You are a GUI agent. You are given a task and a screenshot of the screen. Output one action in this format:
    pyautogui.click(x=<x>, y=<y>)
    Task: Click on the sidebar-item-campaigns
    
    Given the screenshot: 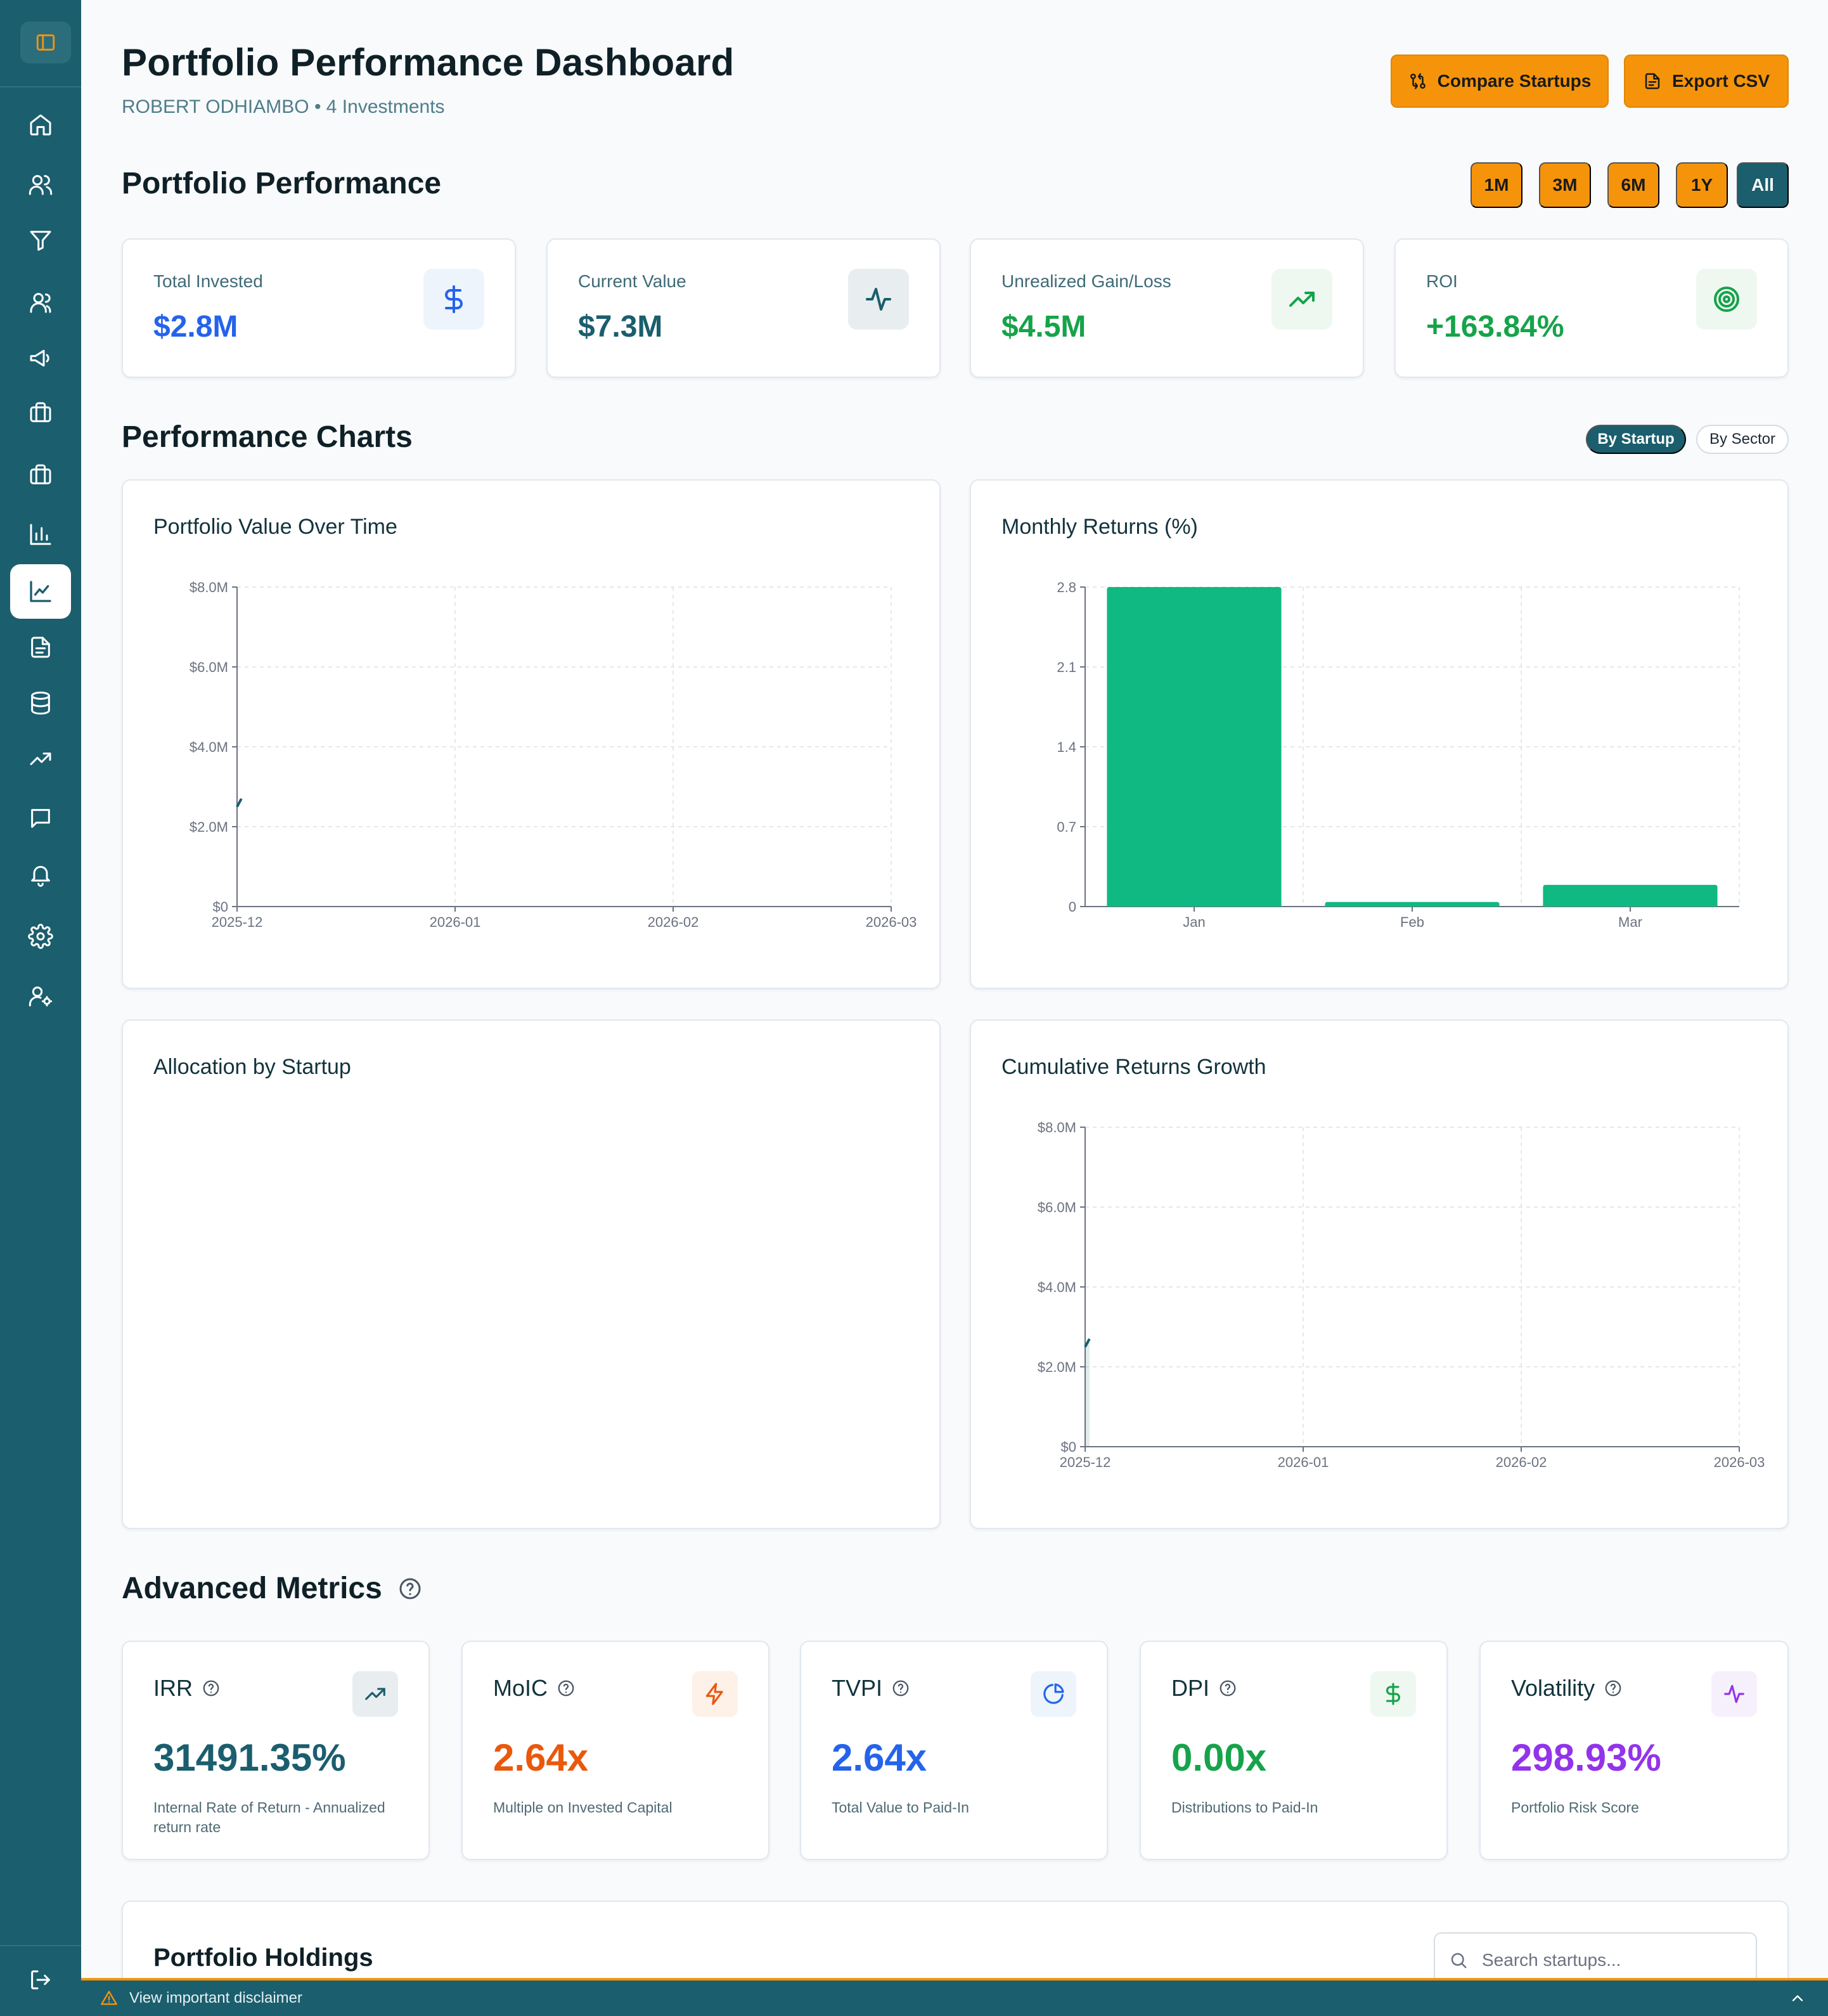 What is the action you would take?
    pyautogui.click(x=40, y=358)
    